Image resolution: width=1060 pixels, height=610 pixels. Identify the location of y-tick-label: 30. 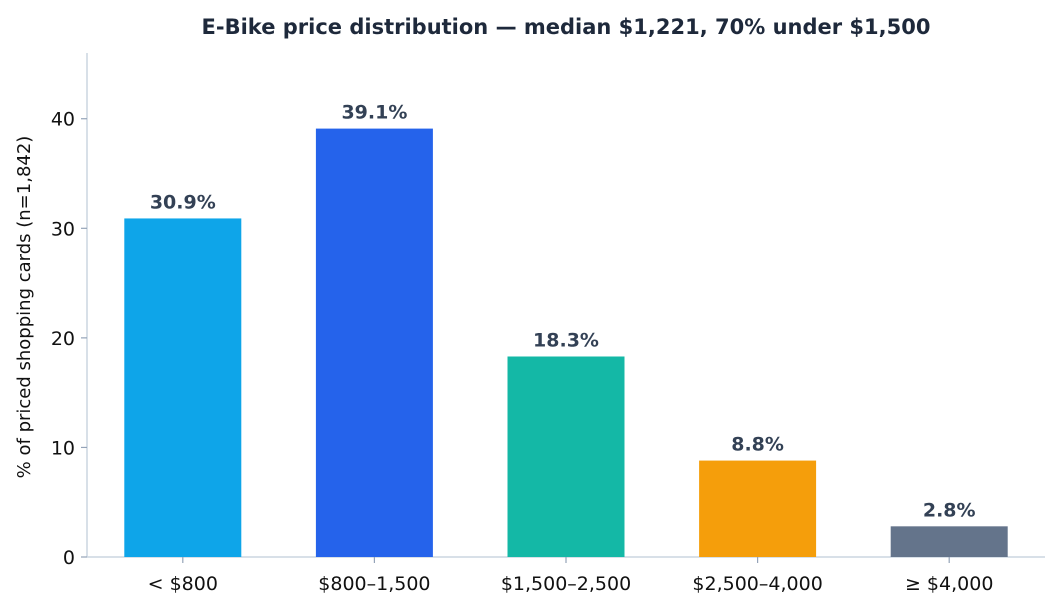
(63, 229).